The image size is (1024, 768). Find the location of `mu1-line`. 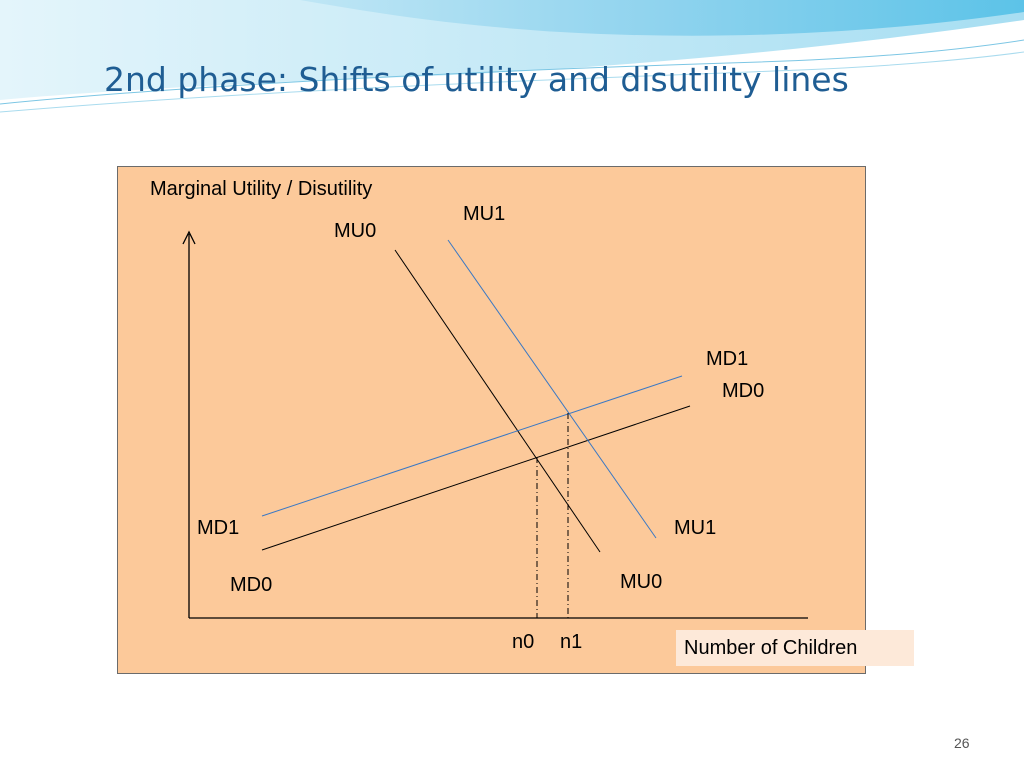

mu1-line is located at coordinates (552, 389).